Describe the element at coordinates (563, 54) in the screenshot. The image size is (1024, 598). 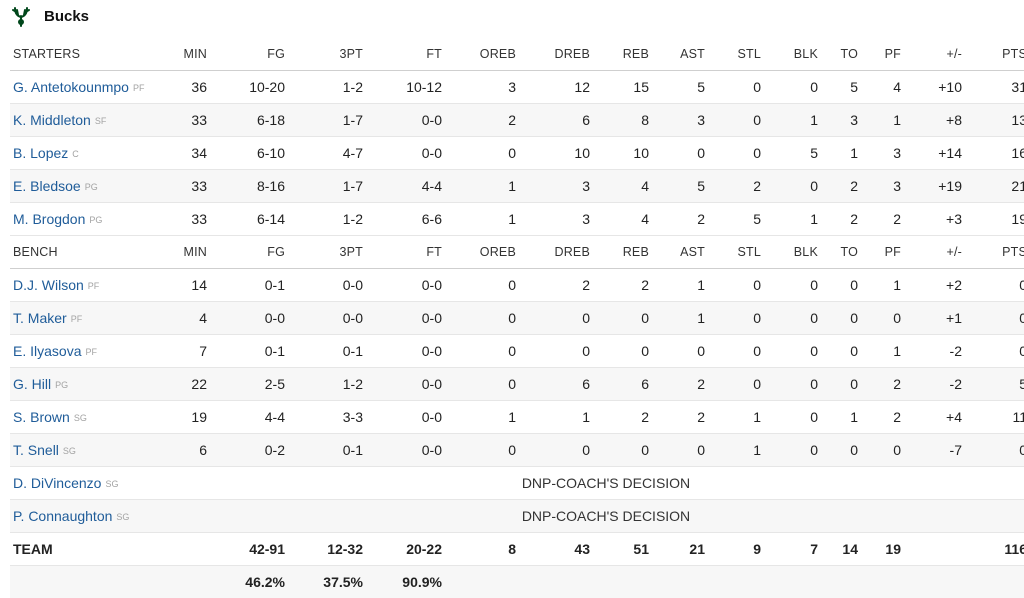
I see `column-header: DREB` at that location.